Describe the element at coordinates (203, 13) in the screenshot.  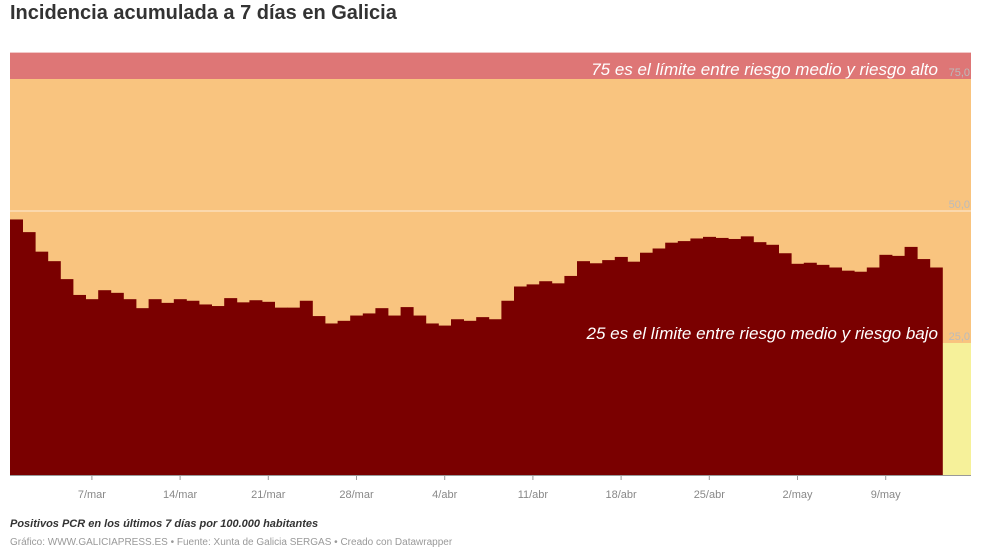
I see `chart-title: Incidencia acumulada a 7 días en Galicia` at that location.